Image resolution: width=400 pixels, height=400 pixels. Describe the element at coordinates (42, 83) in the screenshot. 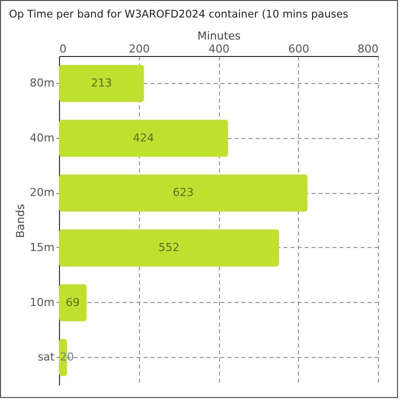

I see `y-tick-label: 80m` at that location.